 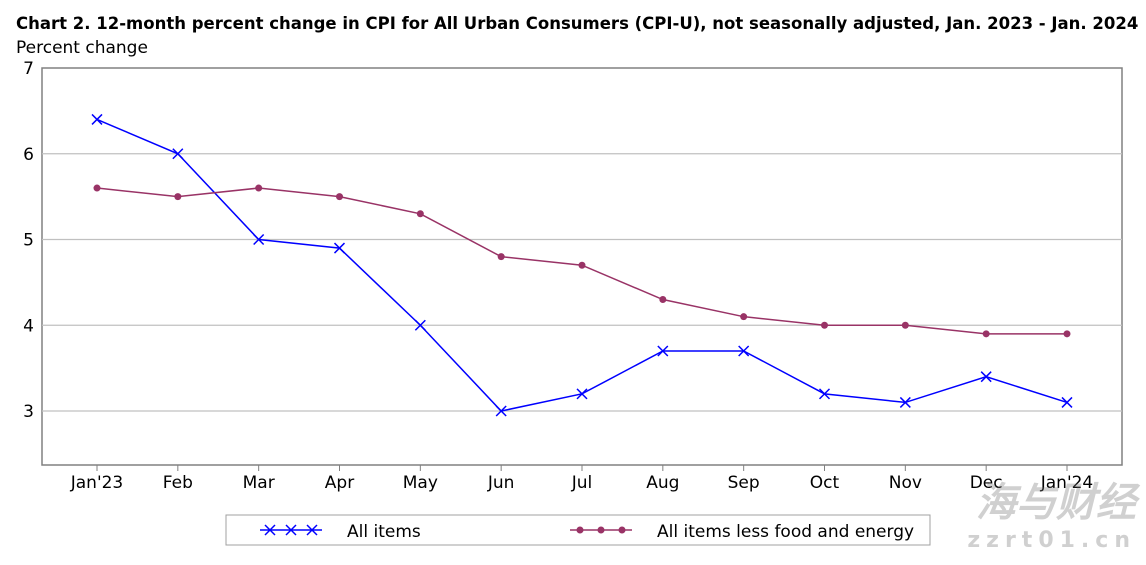 I want to click on legend-label: All items less food and energy, so click(x=785, y=532).